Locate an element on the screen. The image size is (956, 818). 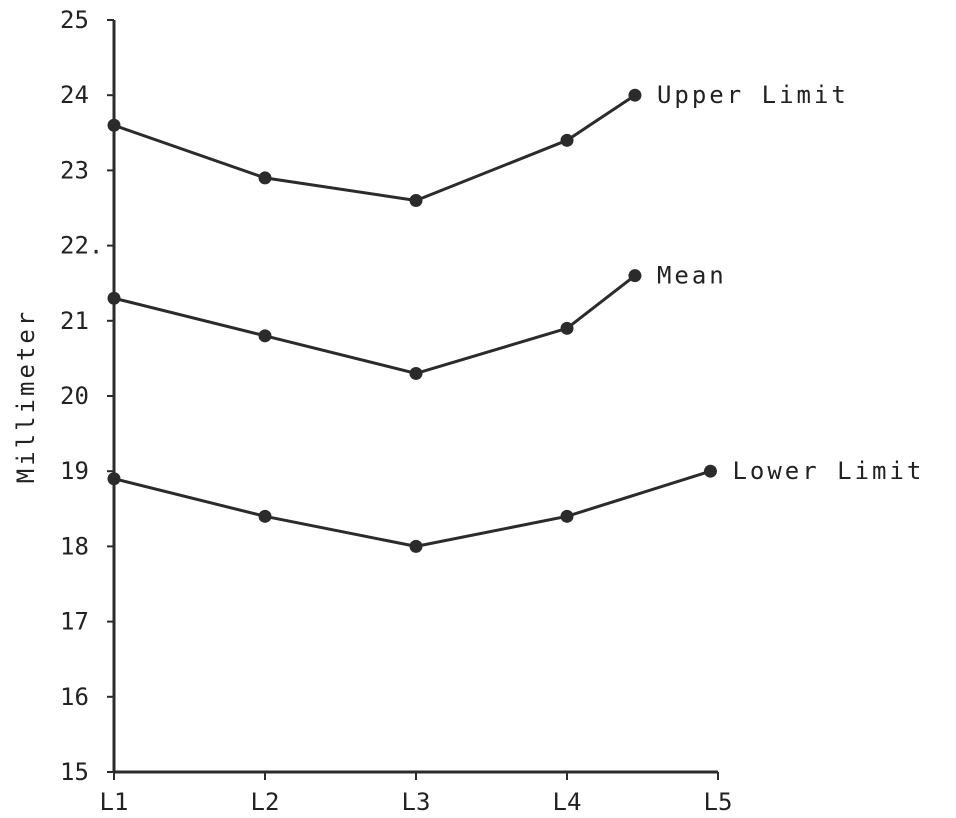
y-tick-label: 18 is located at coordinates (74, 546).